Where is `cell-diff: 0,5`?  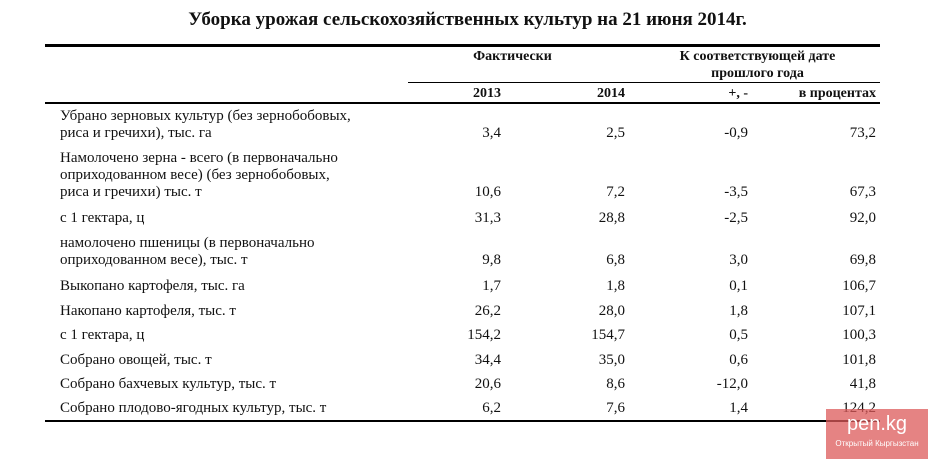 cell-diff: 0,5 is located at coordinates (738, 335).